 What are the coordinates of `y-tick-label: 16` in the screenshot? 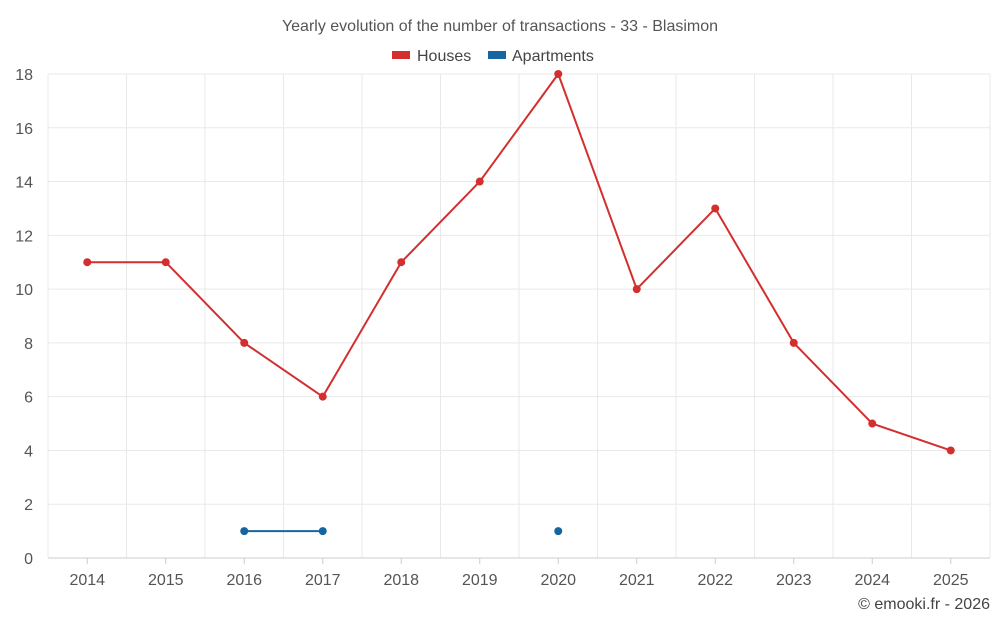 It's located at (24, 129).